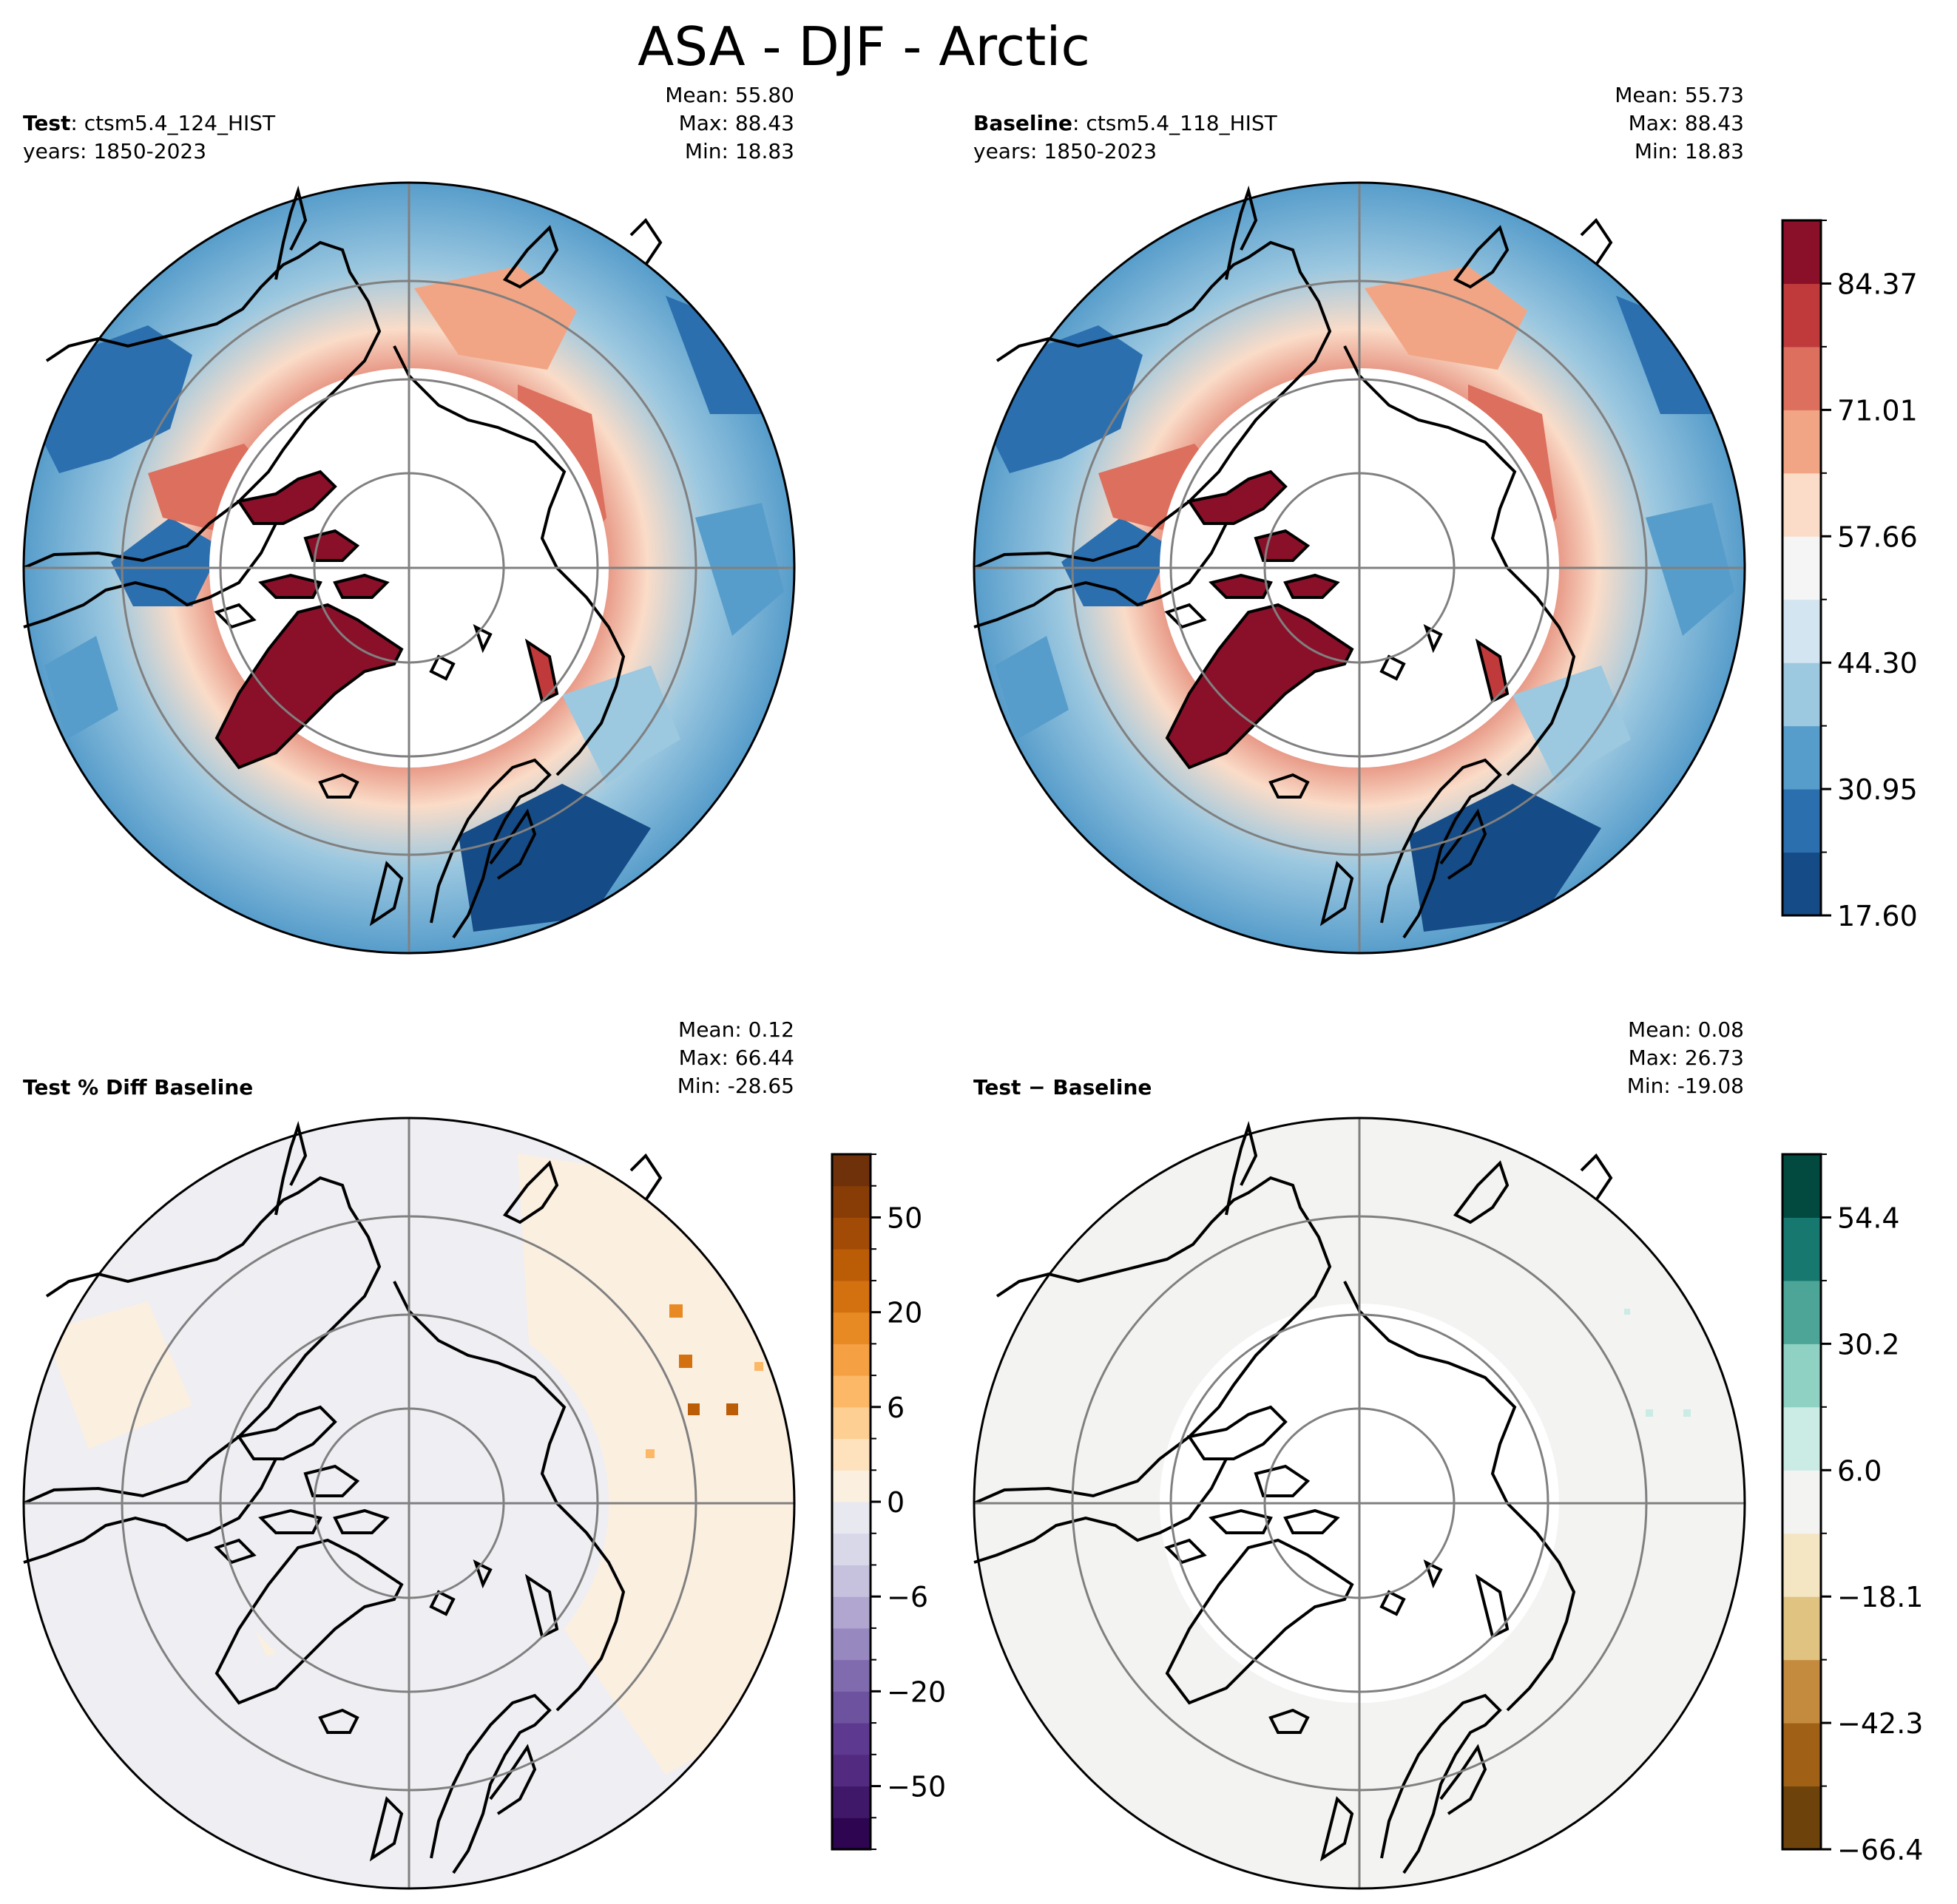  What do you see at coordinates (1689, 151) in the screenshot?
I see `baseline-stat-min: Min: 18.83` at bounding box center [1689, 151].